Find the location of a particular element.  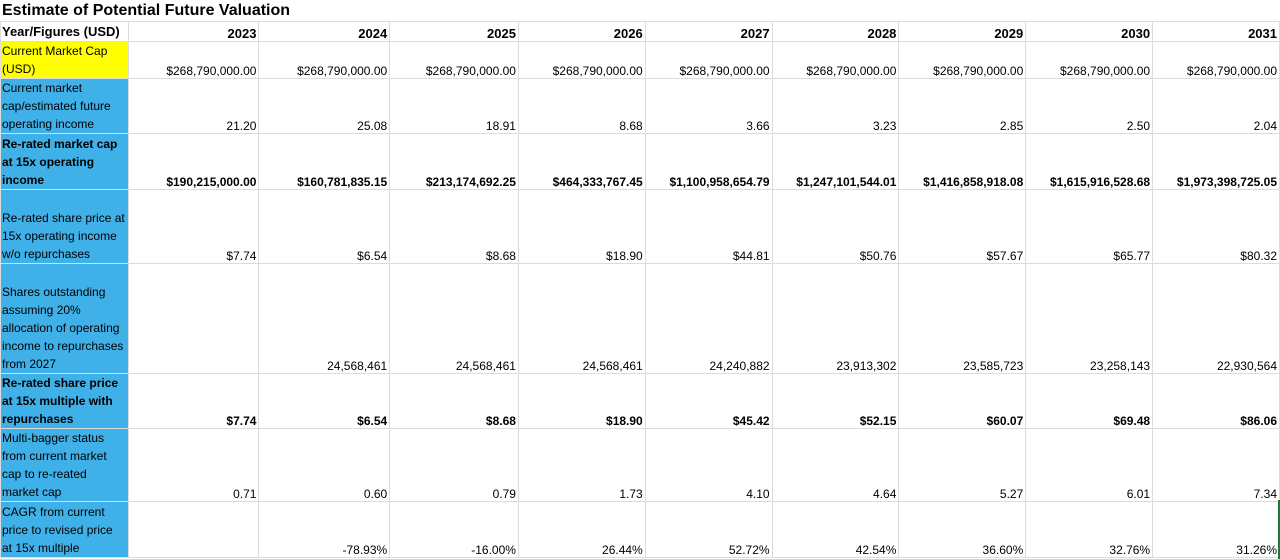

value-cell: 3.66 is located at coordinates (708, 106).